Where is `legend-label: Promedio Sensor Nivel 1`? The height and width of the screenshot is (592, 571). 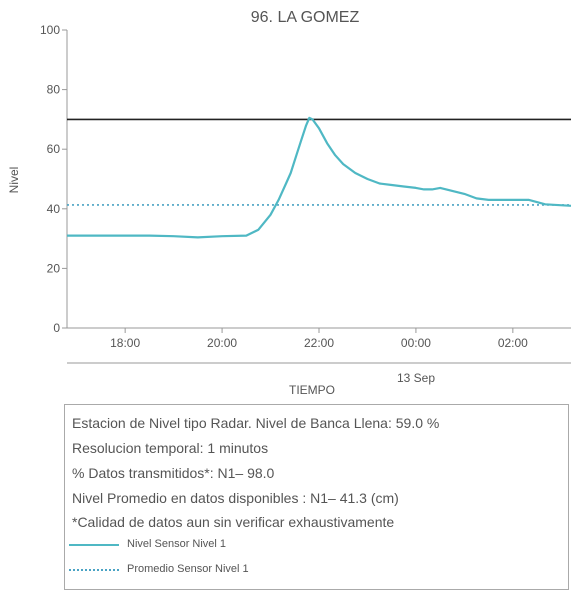 legend-label: Promedio Sensor Nivel 1 is located at coordinates (188, 569).